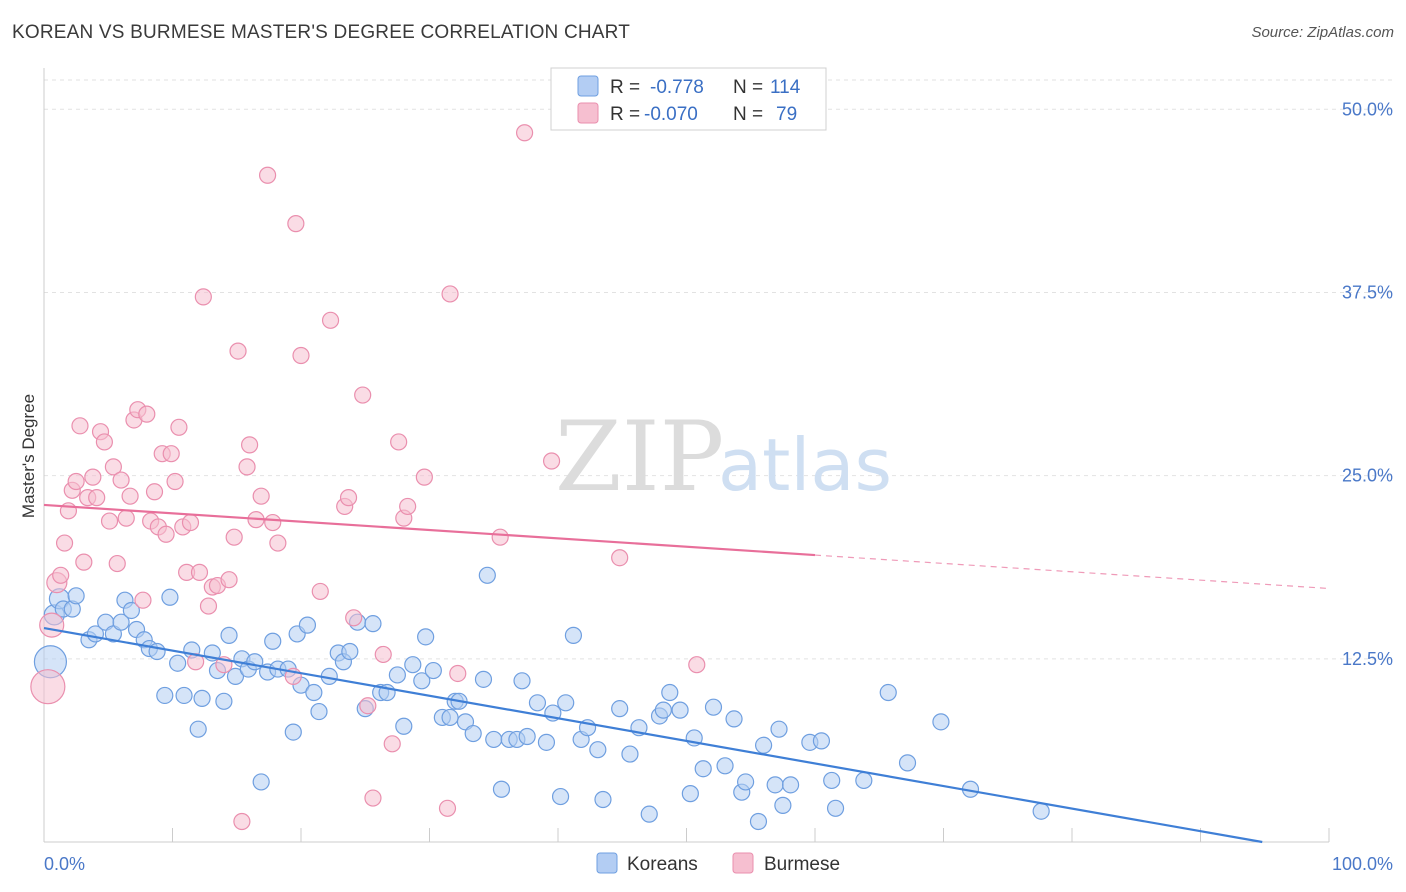 This screenshot has height=892, width=1406. What do you see at coordinates (625, 87) in the screenshot?
I see `legend-r-label-koreans: R =` at bounding box center [625, 87].